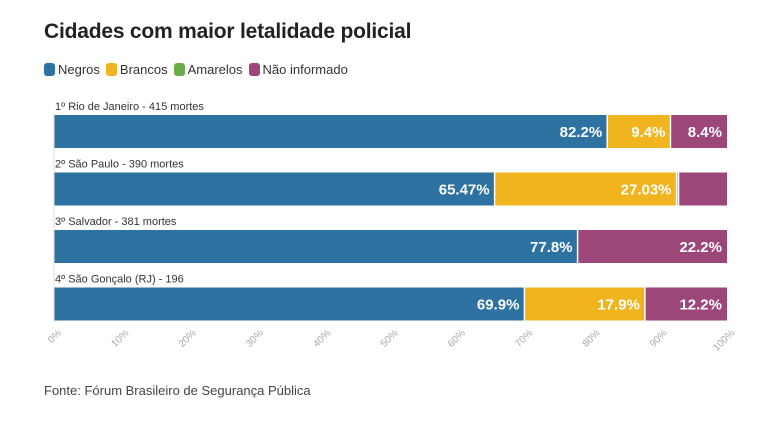  What do you see at coordinates (464, 190) in the screenshot?
I see `data-label: 65.47%` at bounding box center [464, 190].